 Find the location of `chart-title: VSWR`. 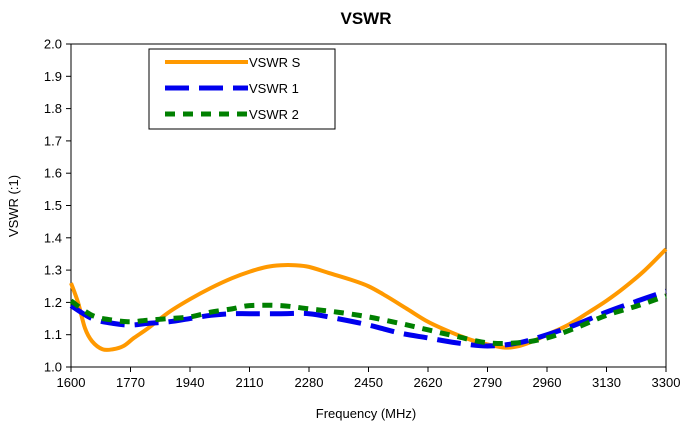

chart-title: VSWR is located at coordinates (366, 18).